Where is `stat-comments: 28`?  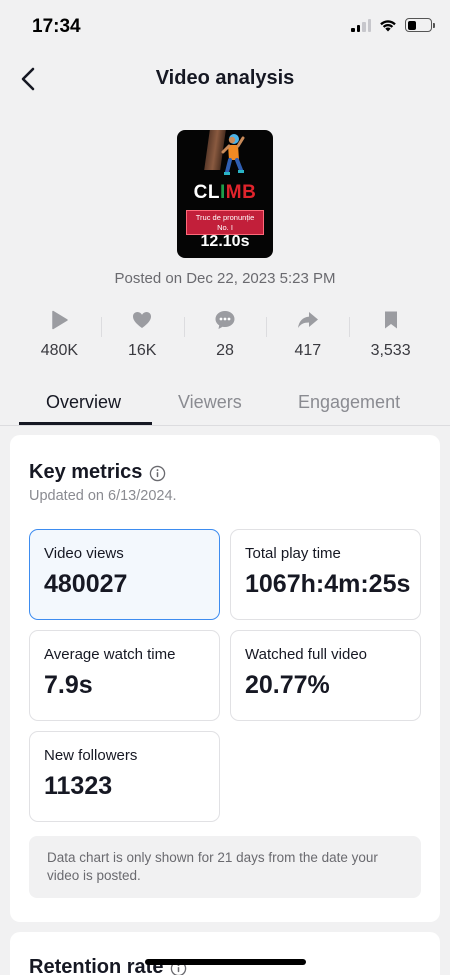
stat-comments: 28 is located at coordinates (225, 335).